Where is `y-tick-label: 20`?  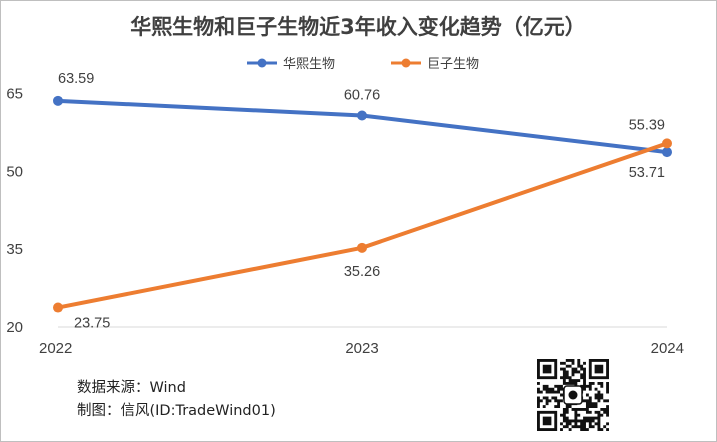 y-tick-label: 20 is located at coordinates (14, 327).